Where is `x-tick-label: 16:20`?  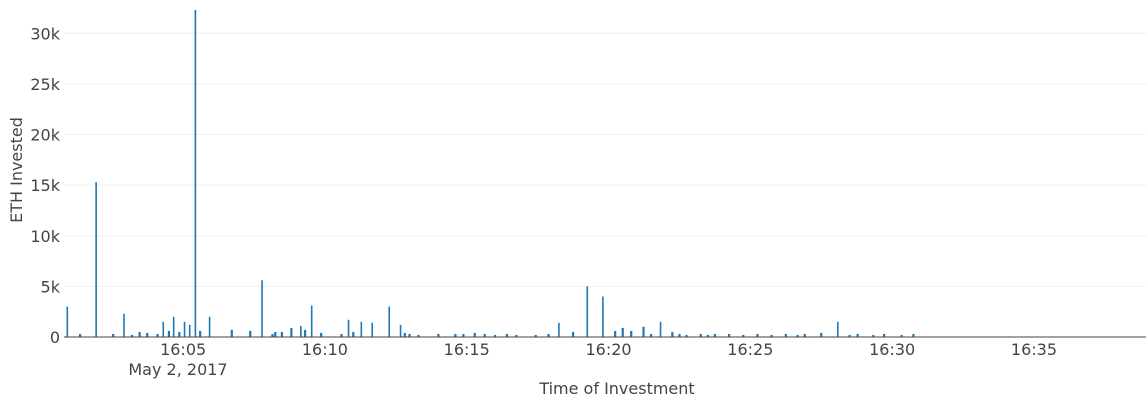
x-tick-label: 16:20 is located at coordinates (608, 349).